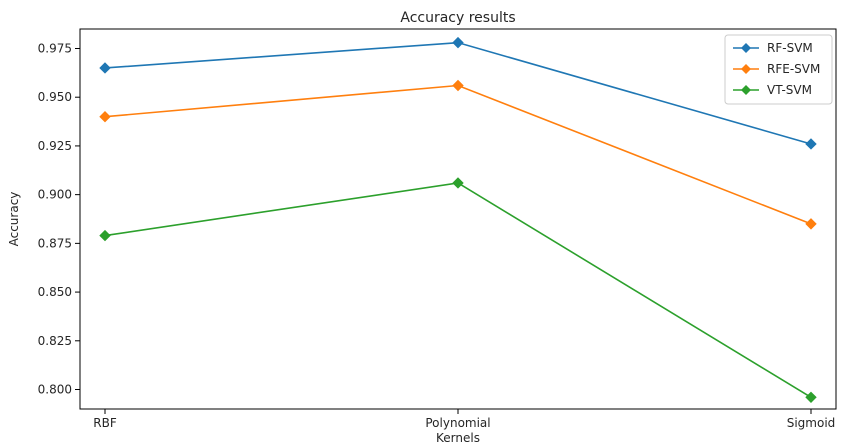 The height and width of the screenshot is (447, 843). I want to click on legend-label: RFE-SVM, so click(793, 69).